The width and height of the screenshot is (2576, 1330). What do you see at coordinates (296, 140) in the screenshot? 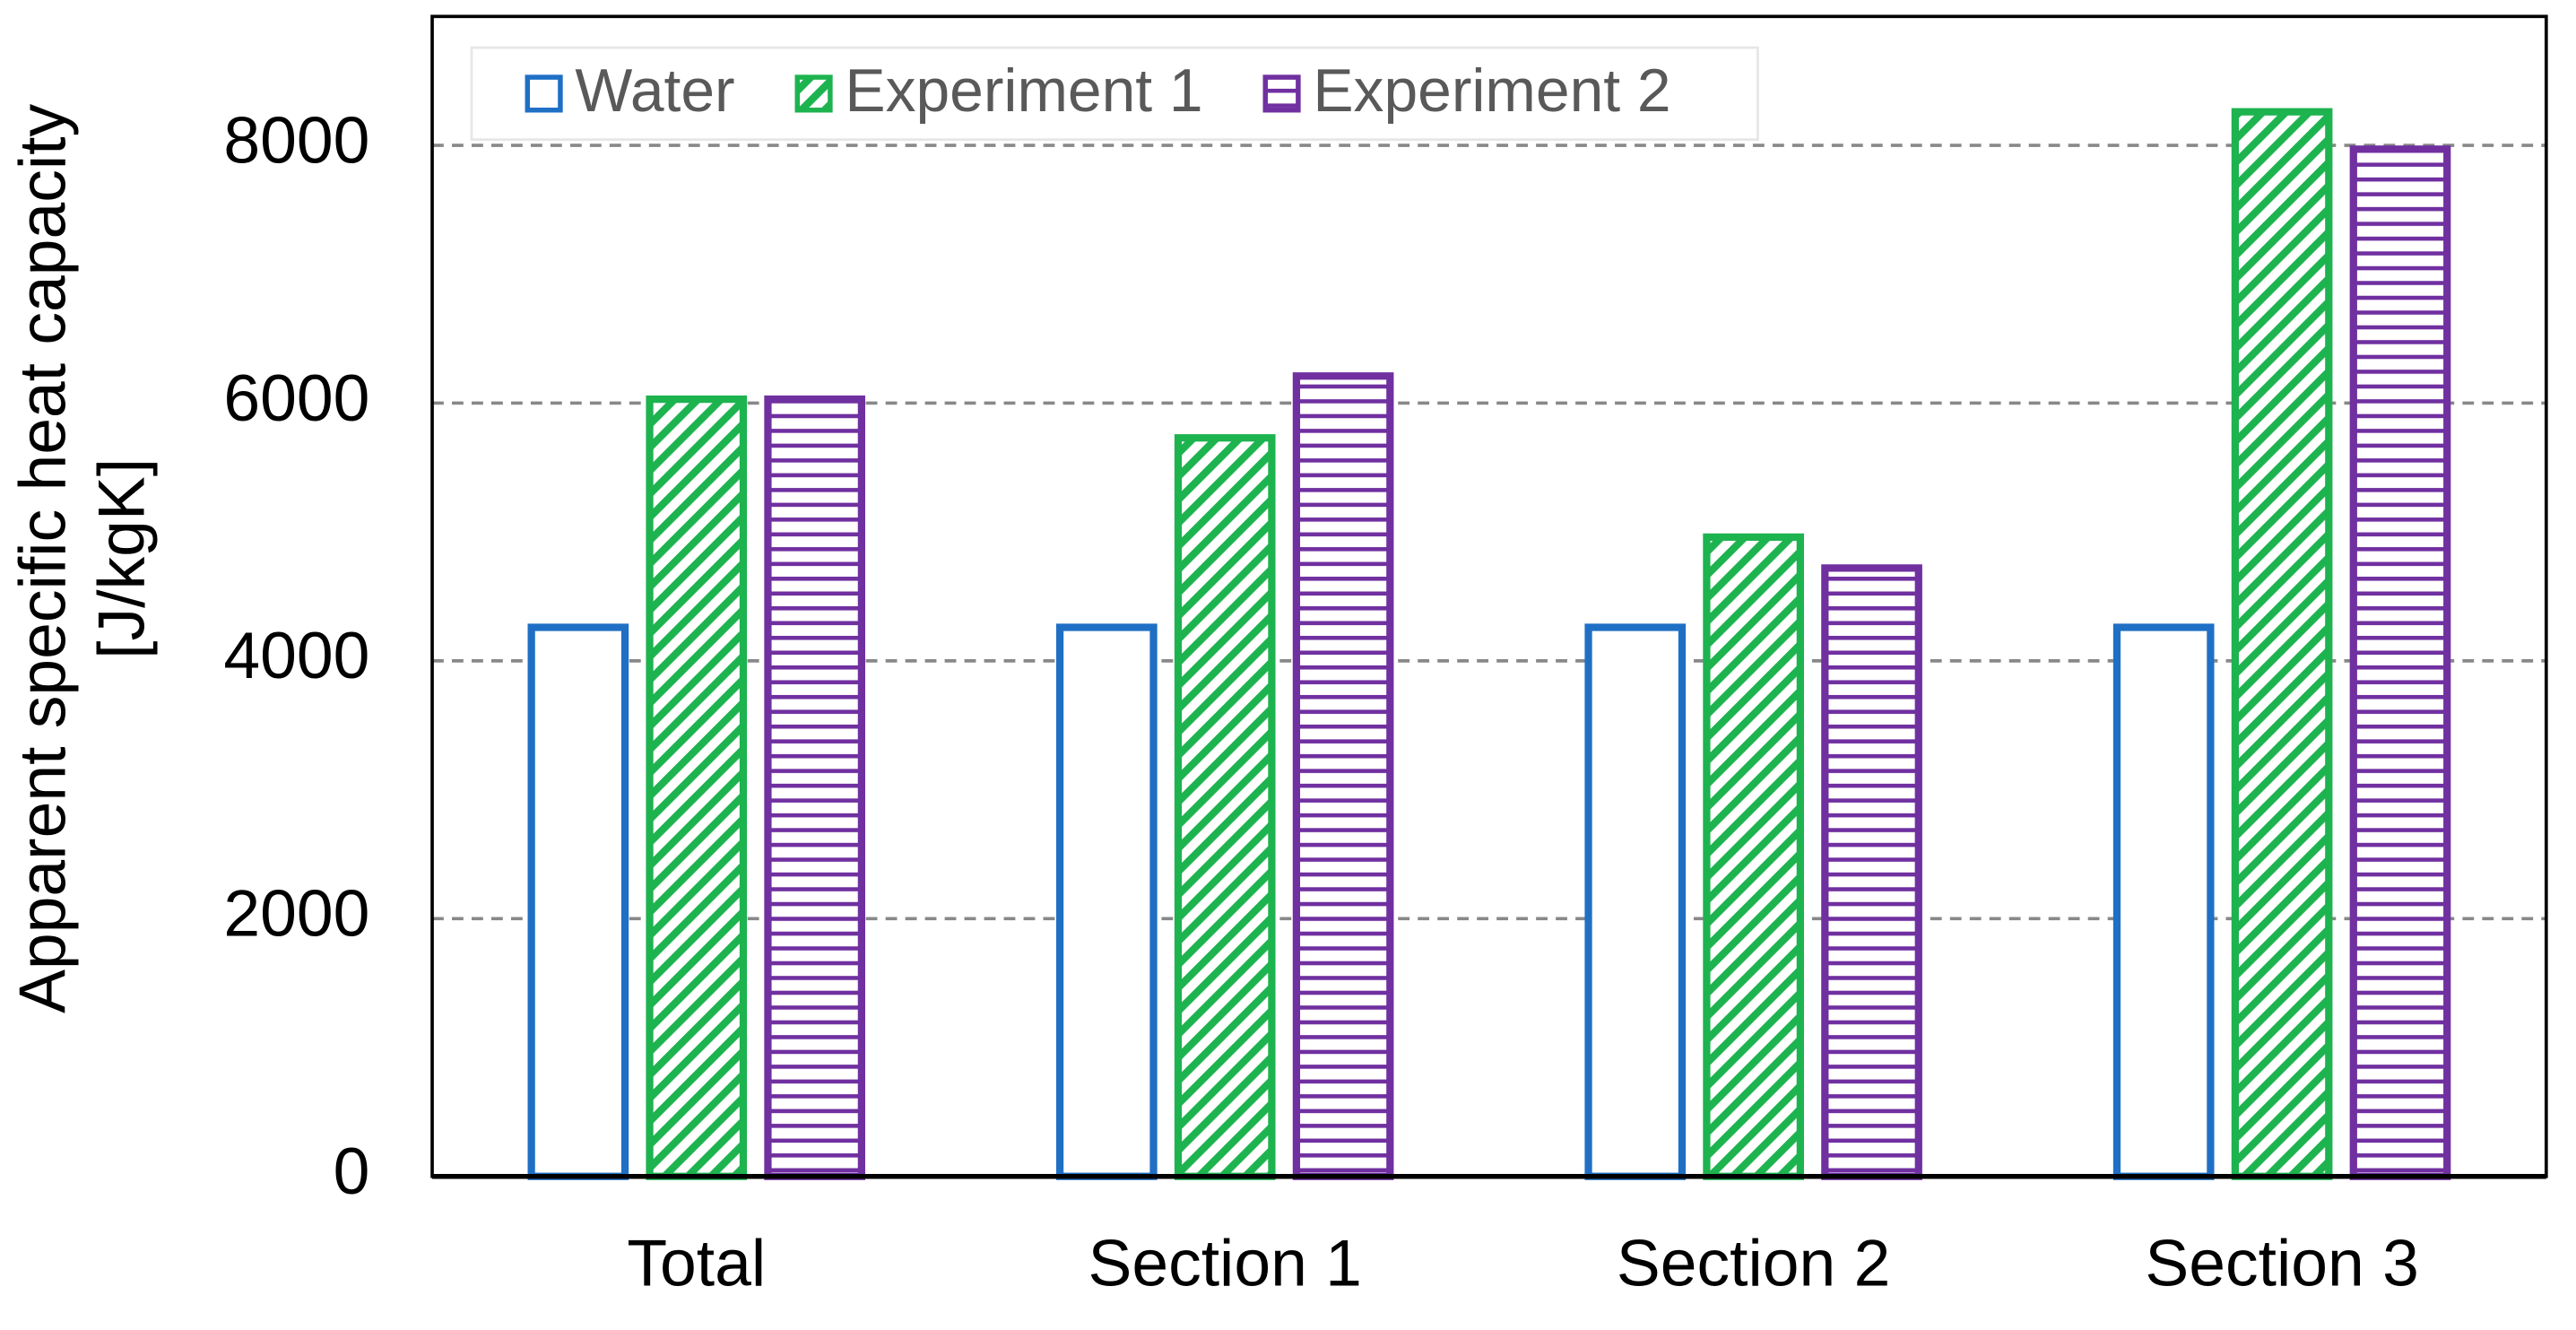
I see `y-tick-label: 8000` at bounding box center [296, 140].